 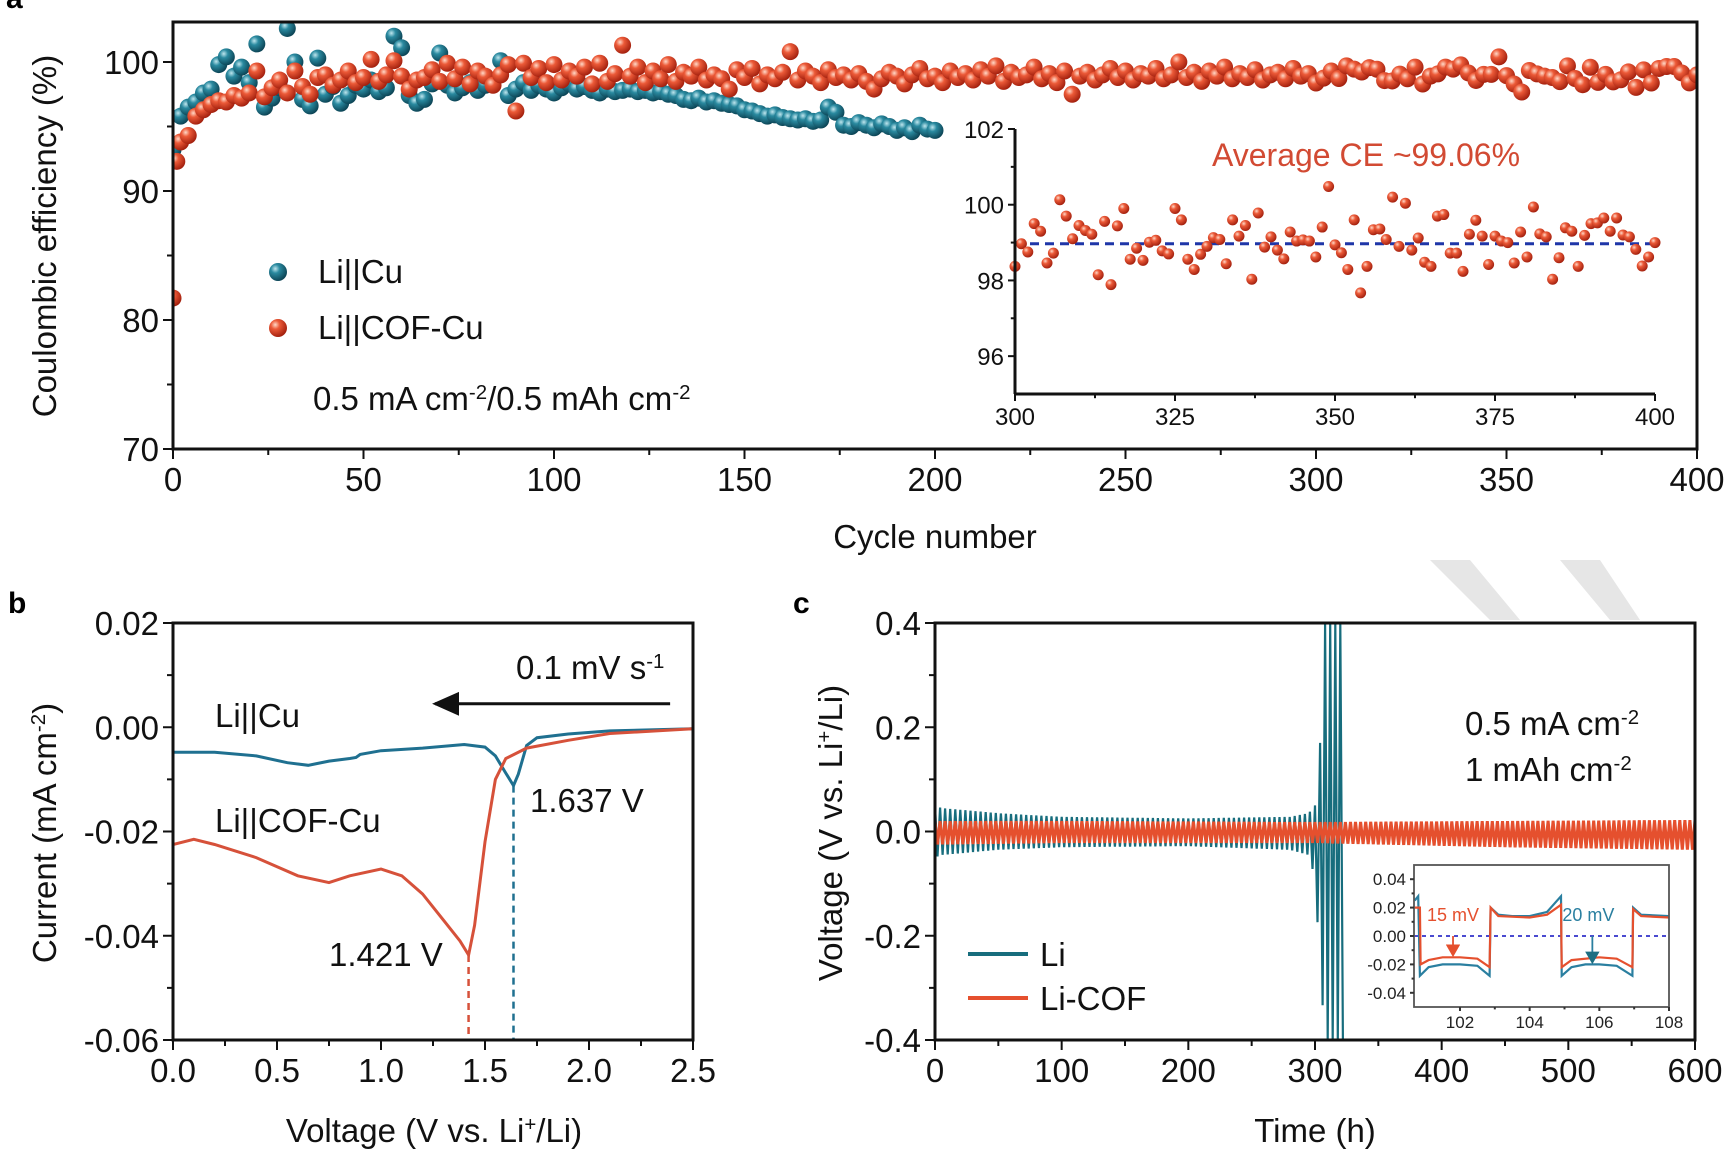 What do you see at coordinates (1057, 998) in the screenshot?
I see `legend-item: Li-COF` at bounding box center [1057, 998].